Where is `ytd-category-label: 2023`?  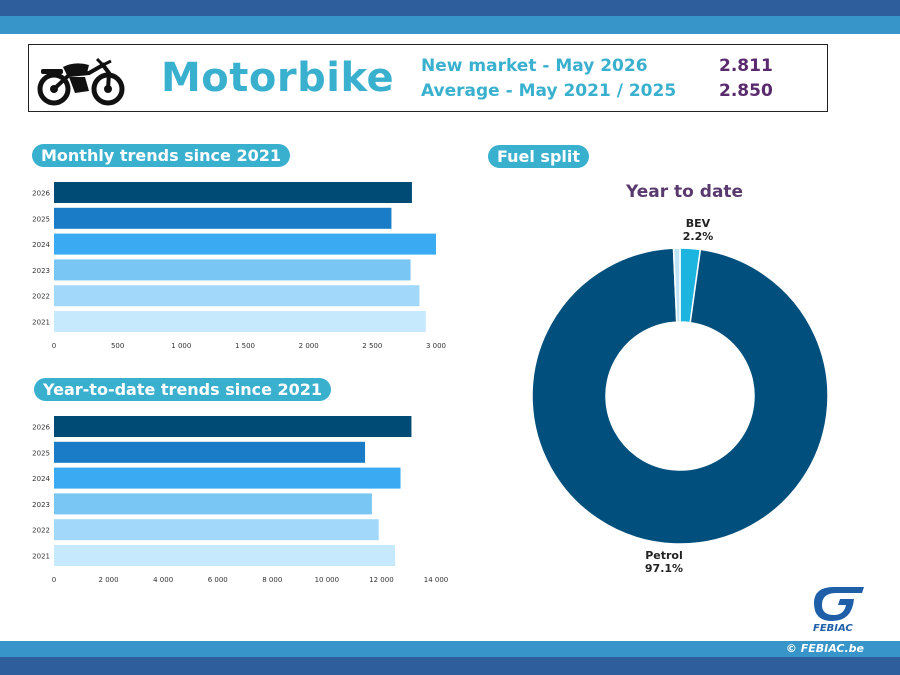 ytd-category-label: 2023 is located at coordinates (41, 505).